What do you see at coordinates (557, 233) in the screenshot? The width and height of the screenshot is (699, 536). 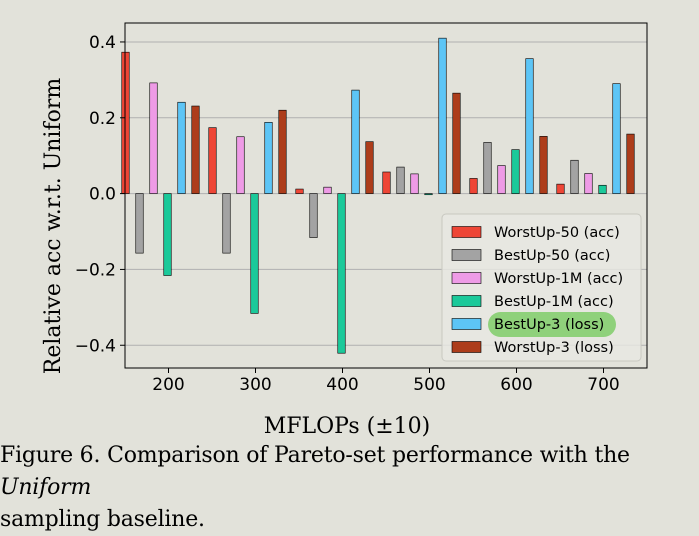 I see `legend-label: WorstUp-50 (acc)` at bounding box center [557, 233].